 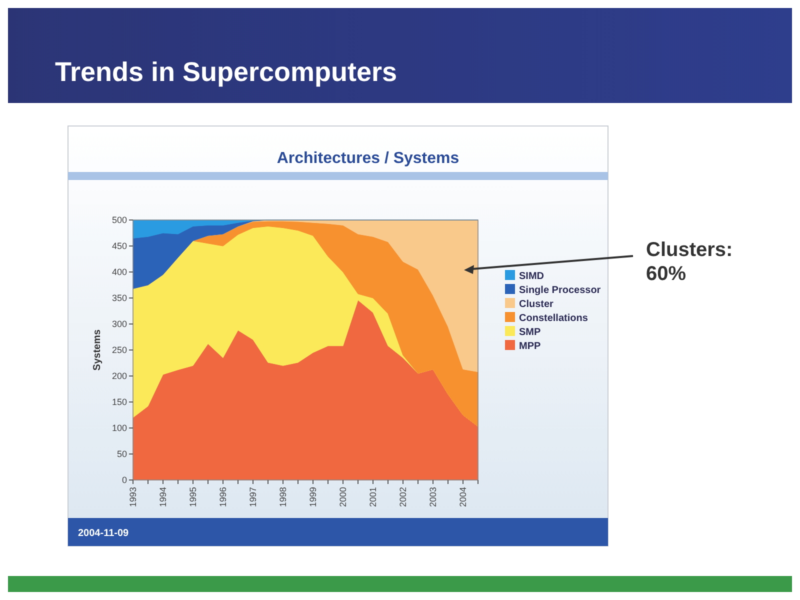 I want to click on x-tick-label: 2000, so click(x=343, y=497).